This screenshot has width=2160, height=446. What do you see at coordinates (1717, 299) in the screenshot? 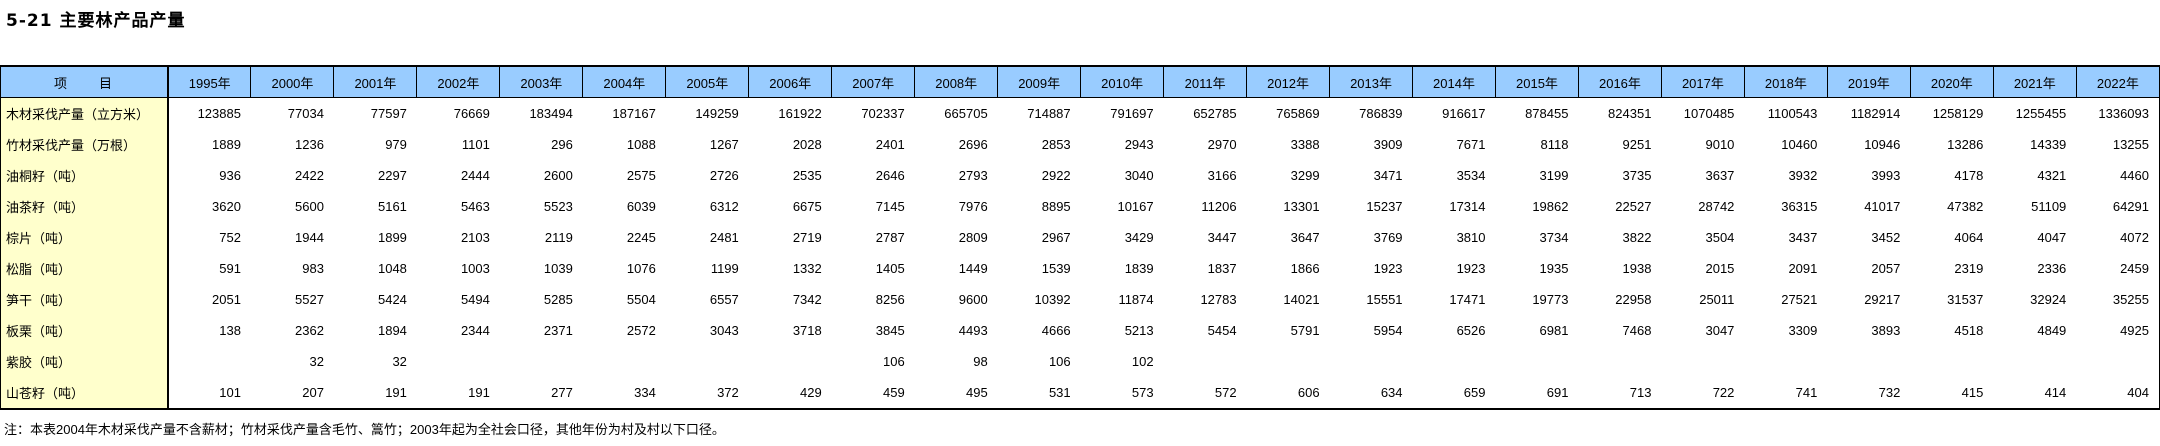
I see `table-cell: 25011` at bounding box center [1717, 299].